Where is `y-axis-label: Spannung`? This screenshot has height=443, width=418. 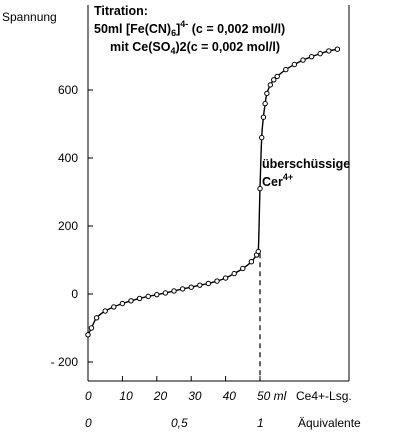
y-axis-label: Spannung is located at coordinates (29, 17).